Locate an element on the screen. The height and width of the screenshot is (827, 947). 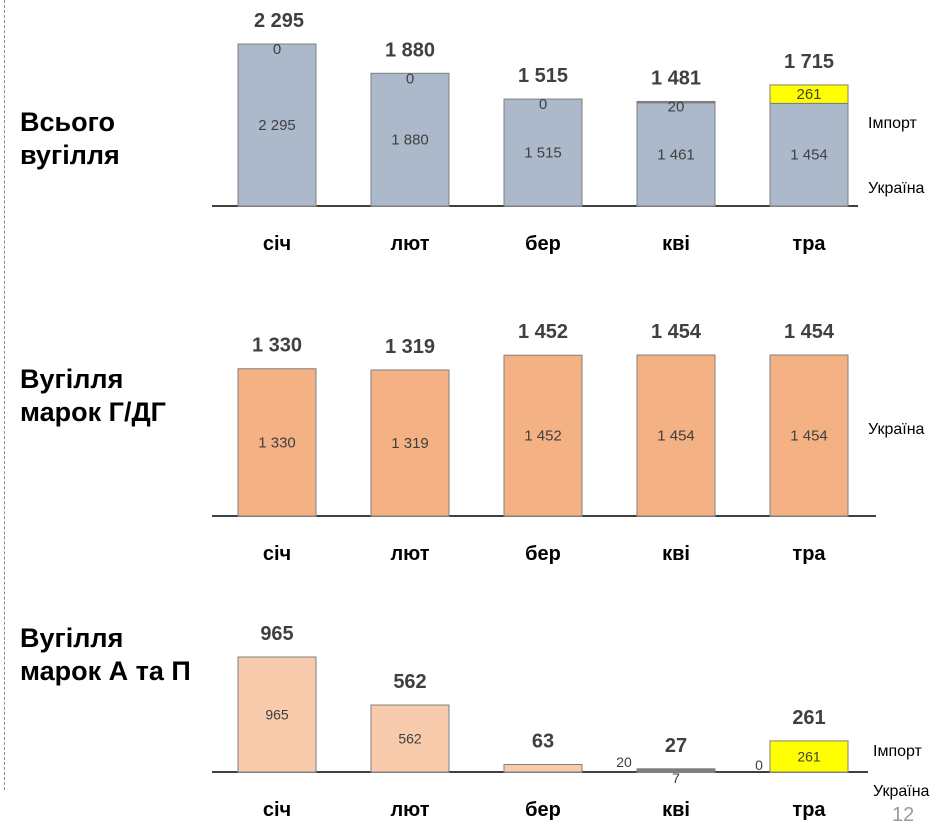
gdg-category-label-2: бер is located at coordinates (543, 554).